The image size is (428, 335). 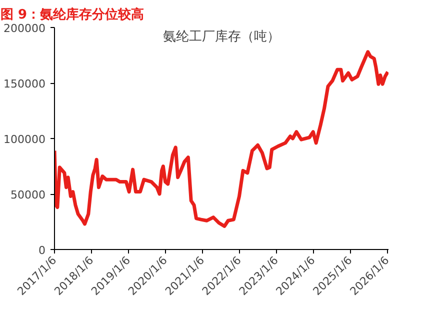 What do you see at coordinates (221, 37) in the screenshot?
I see `chart-subtitle: 氨纶工厂库存（吨）` at bounding box center [221, 37].